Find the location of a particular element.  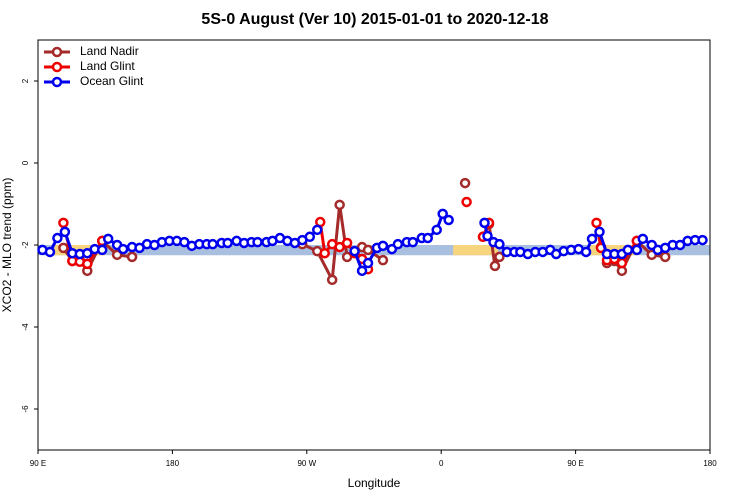

x-tick-label: 90 W is located at coordinates (306, 463).